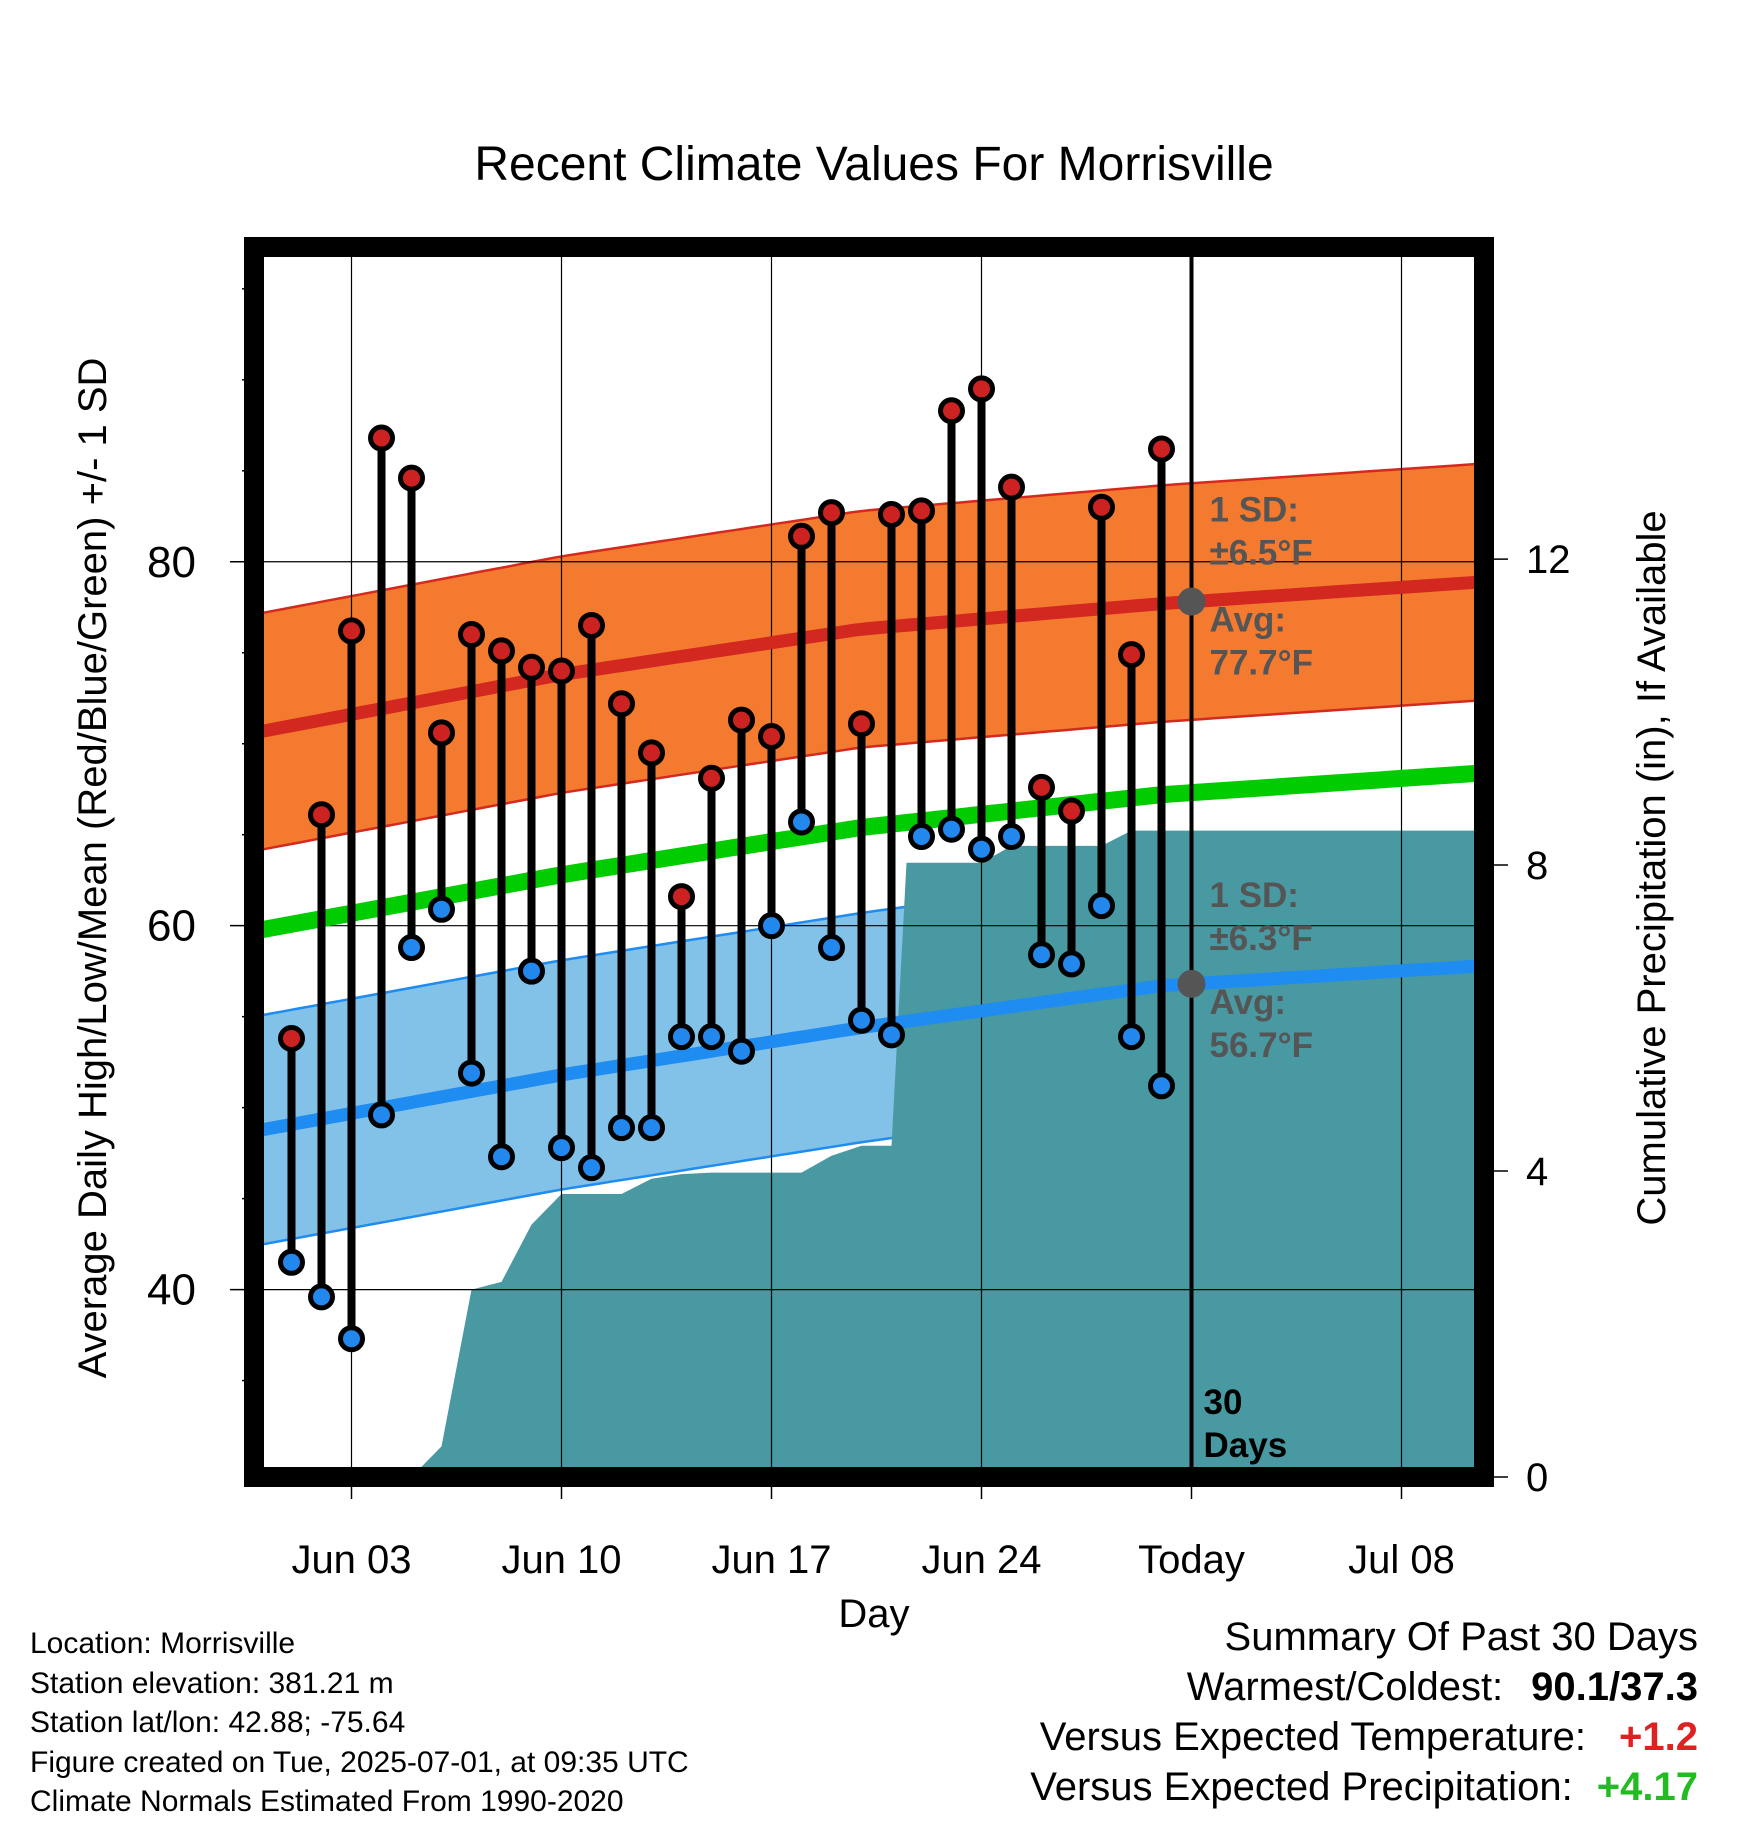 The width and height of the screenshot is (1748, 1828). What do you see at coordinates (1261, 552) in the screenshot?
I see `high-sd-annotation-line-1: ±6.5°F` at bounding box center [1261, 552].